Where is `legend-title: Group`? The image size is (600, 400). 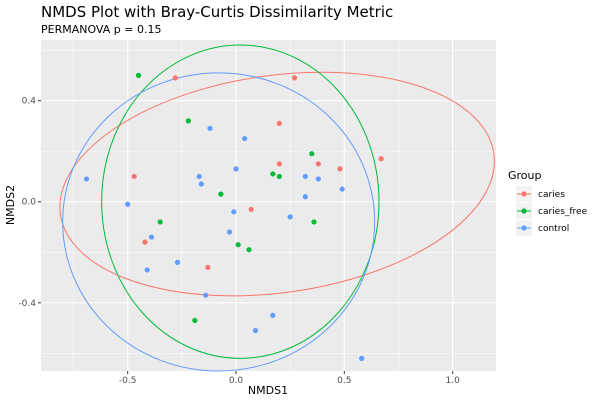
legend-title: Group is located at coordinates (525, 175).